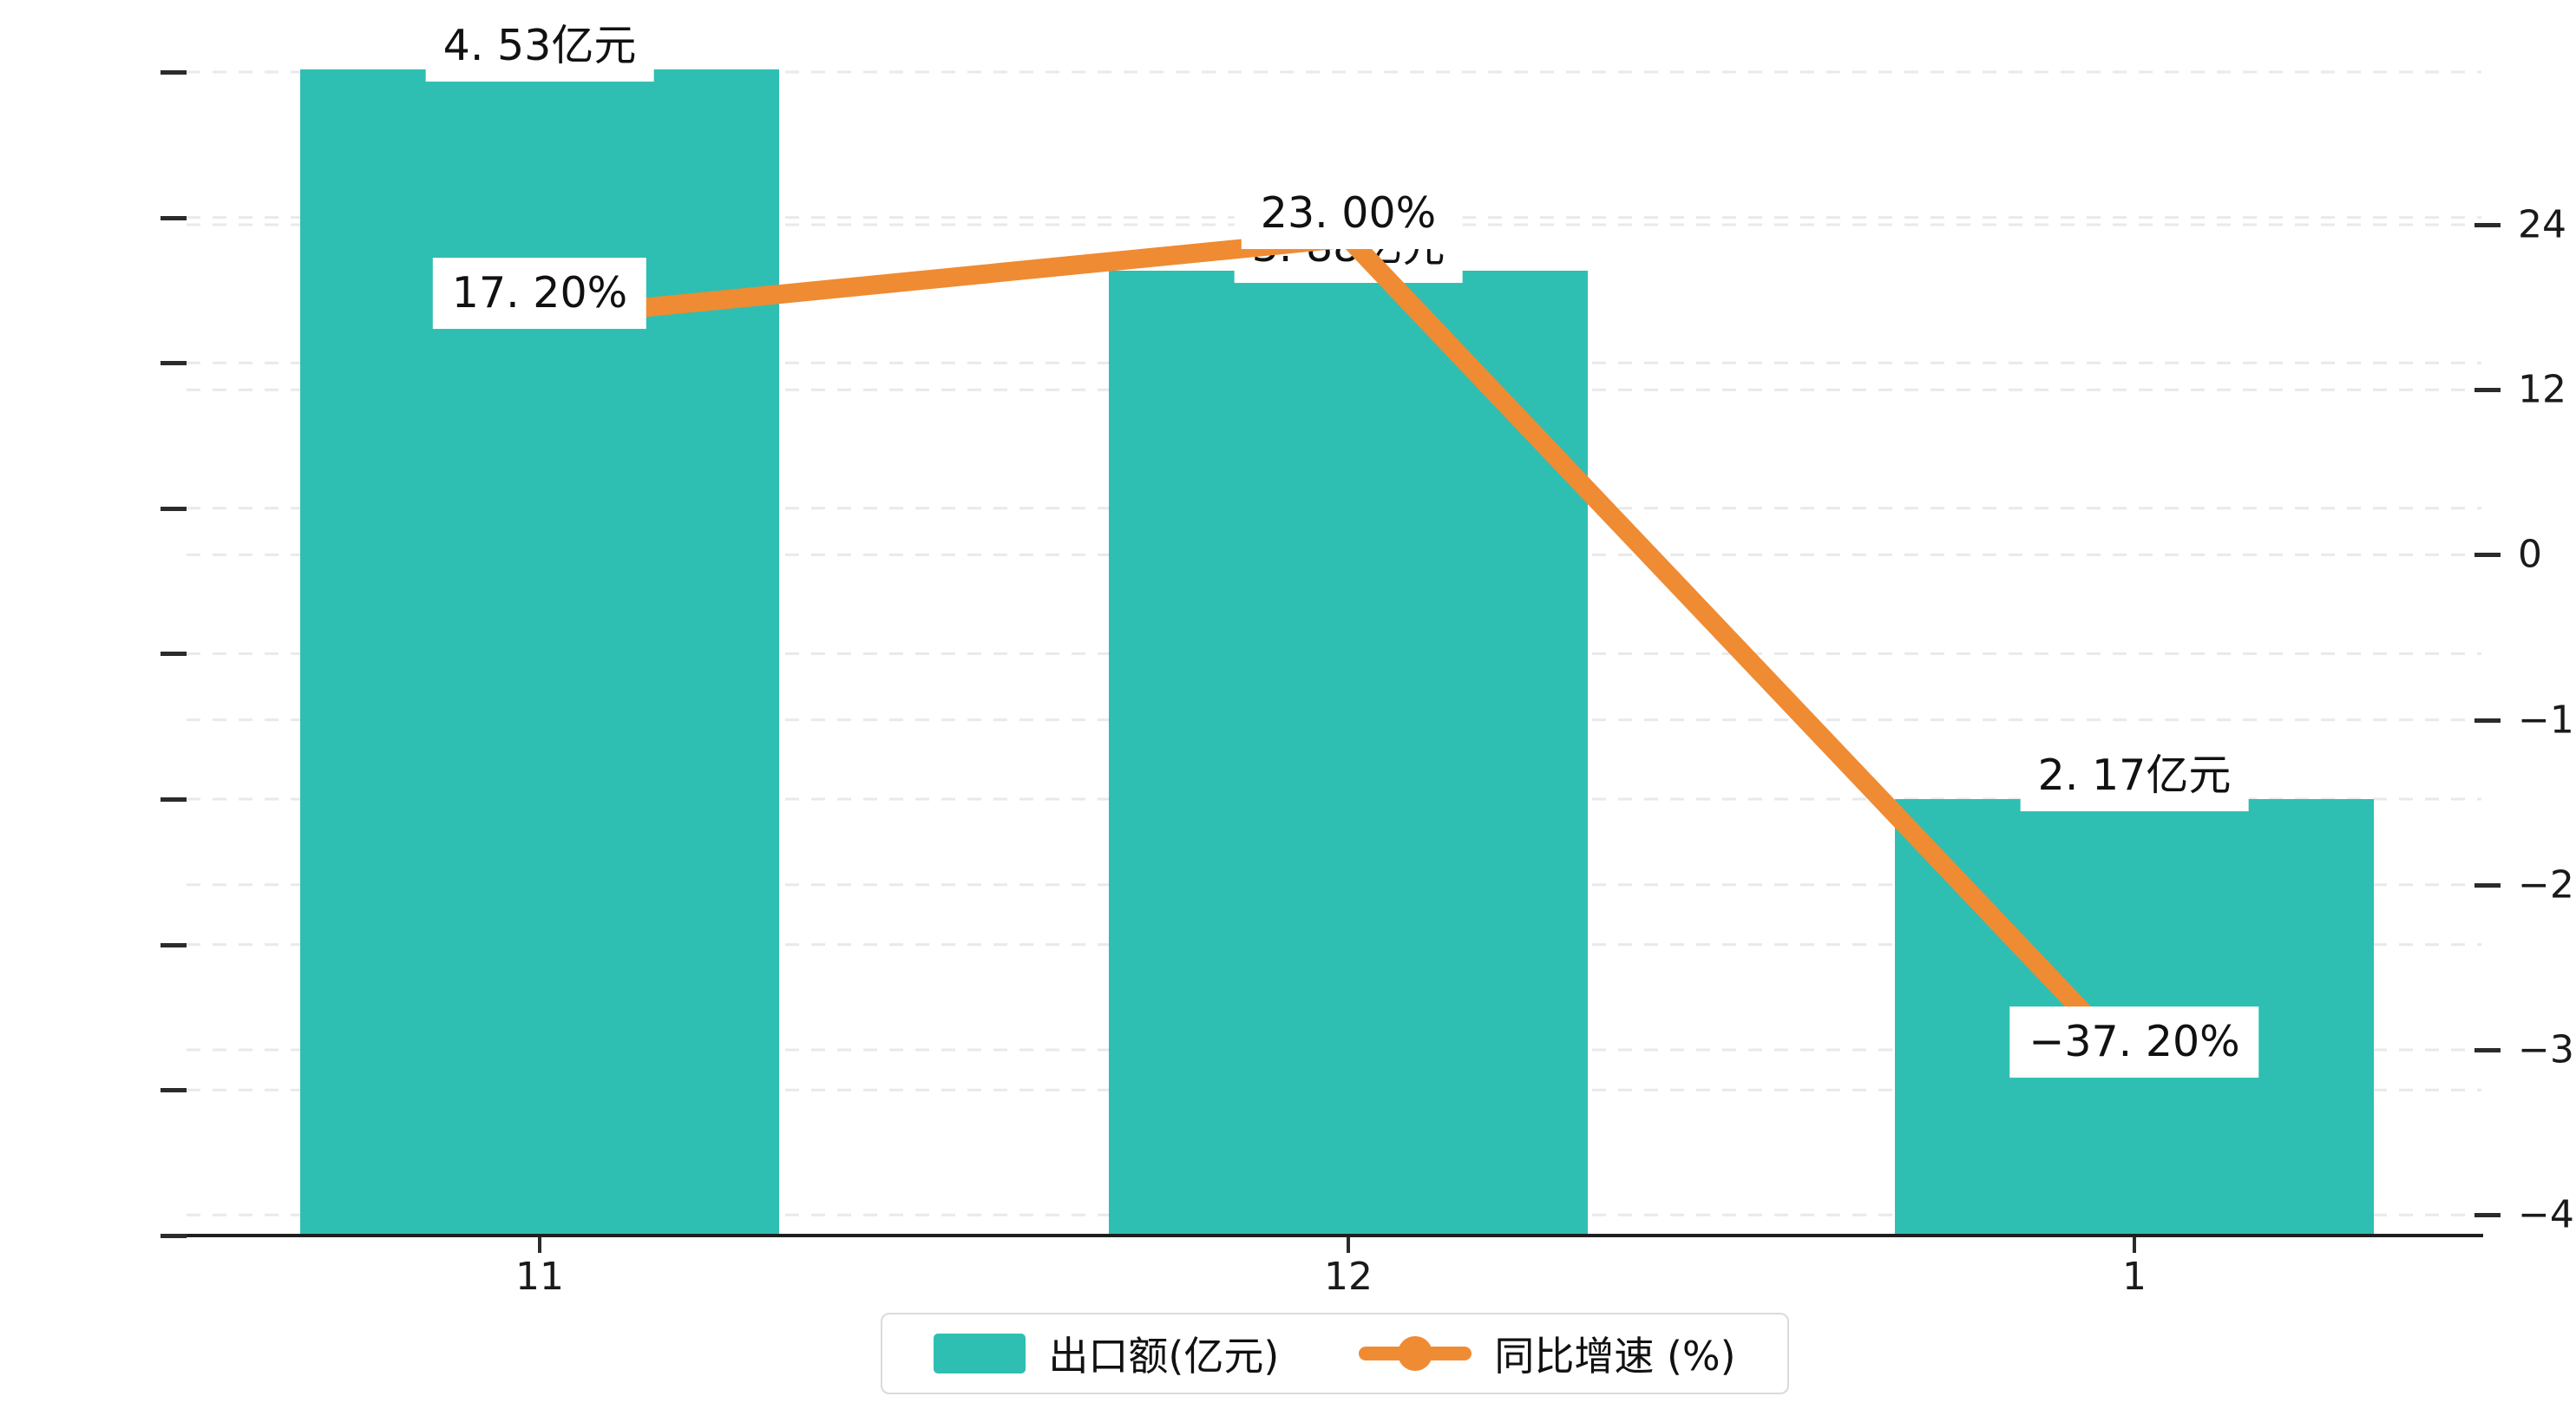 Image resolution: width=2576 pixels, height=1416 pixels. What do you see at coordinates (1615, 1356) in the screenshot?
I see `legend-label-growth: 同比增速 (%)` at bounding box center [1615, 1356].